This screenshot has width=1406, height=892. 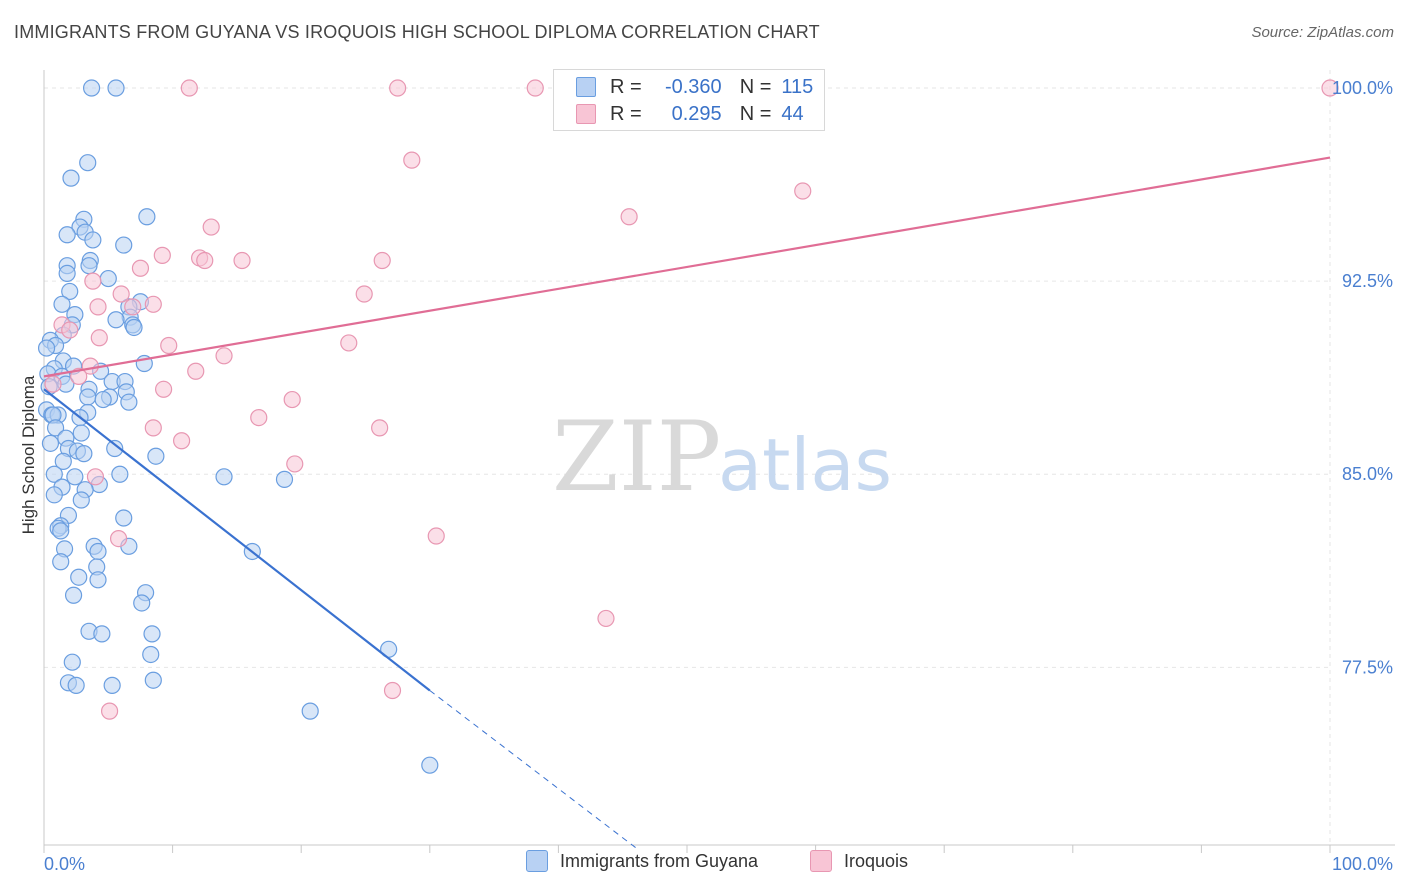 I want to click on legend-item-guyana: Immigrants from Guyana, so click(x=642, y=861).